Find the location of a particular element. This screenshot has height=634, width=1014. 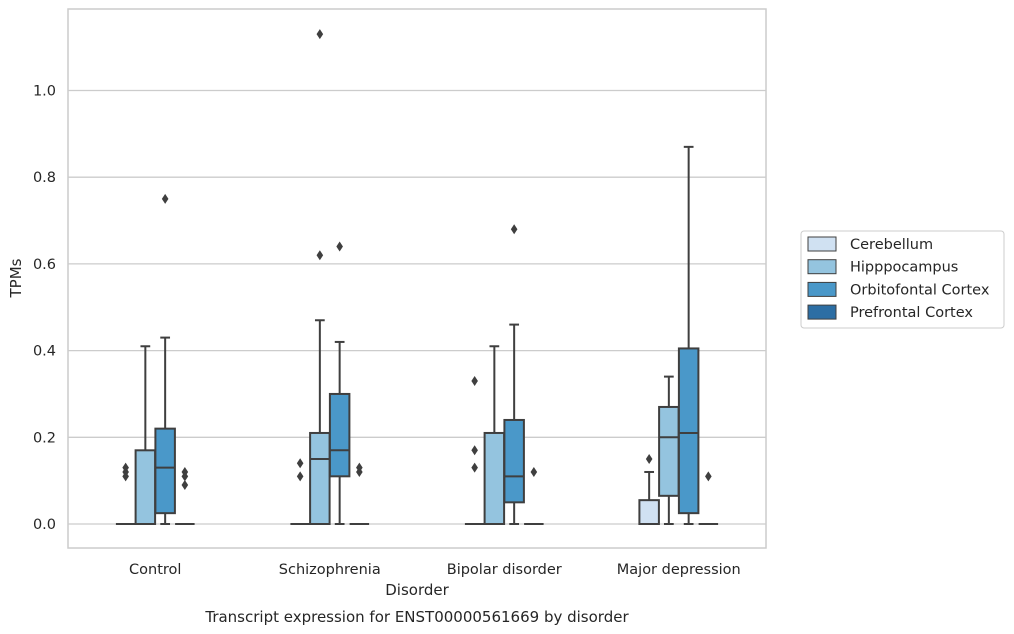

legend-frame is located at coordinates (902, 279).